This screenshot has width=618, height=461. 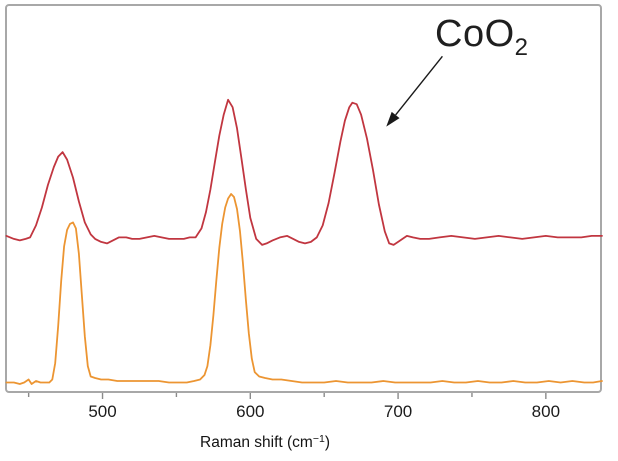 What do you see at coordinates (318, 439) in the screenshot?
I see `x-axis-title-superscript: −1` at bounding box center [318, 439].